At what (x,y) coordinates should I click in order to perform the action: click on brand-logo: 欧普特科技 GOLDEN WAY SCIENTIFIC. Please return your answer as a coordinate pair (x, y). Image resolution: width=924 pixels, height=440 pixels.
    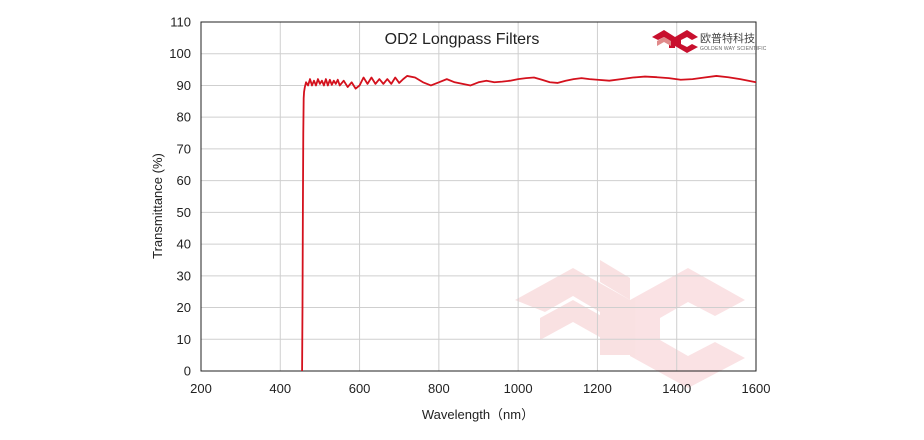
    Looking at the image, I should click on (709, 41).